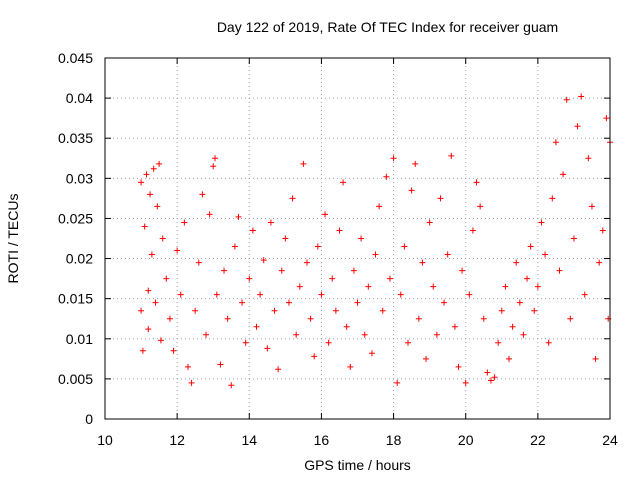 Image resolution: width=640 pixels, height=480 pixels. What do you see at coordinates (79, 178) in the screenshot?
I see `y-tick-label: 0.03` at bounding box center [79, 178].